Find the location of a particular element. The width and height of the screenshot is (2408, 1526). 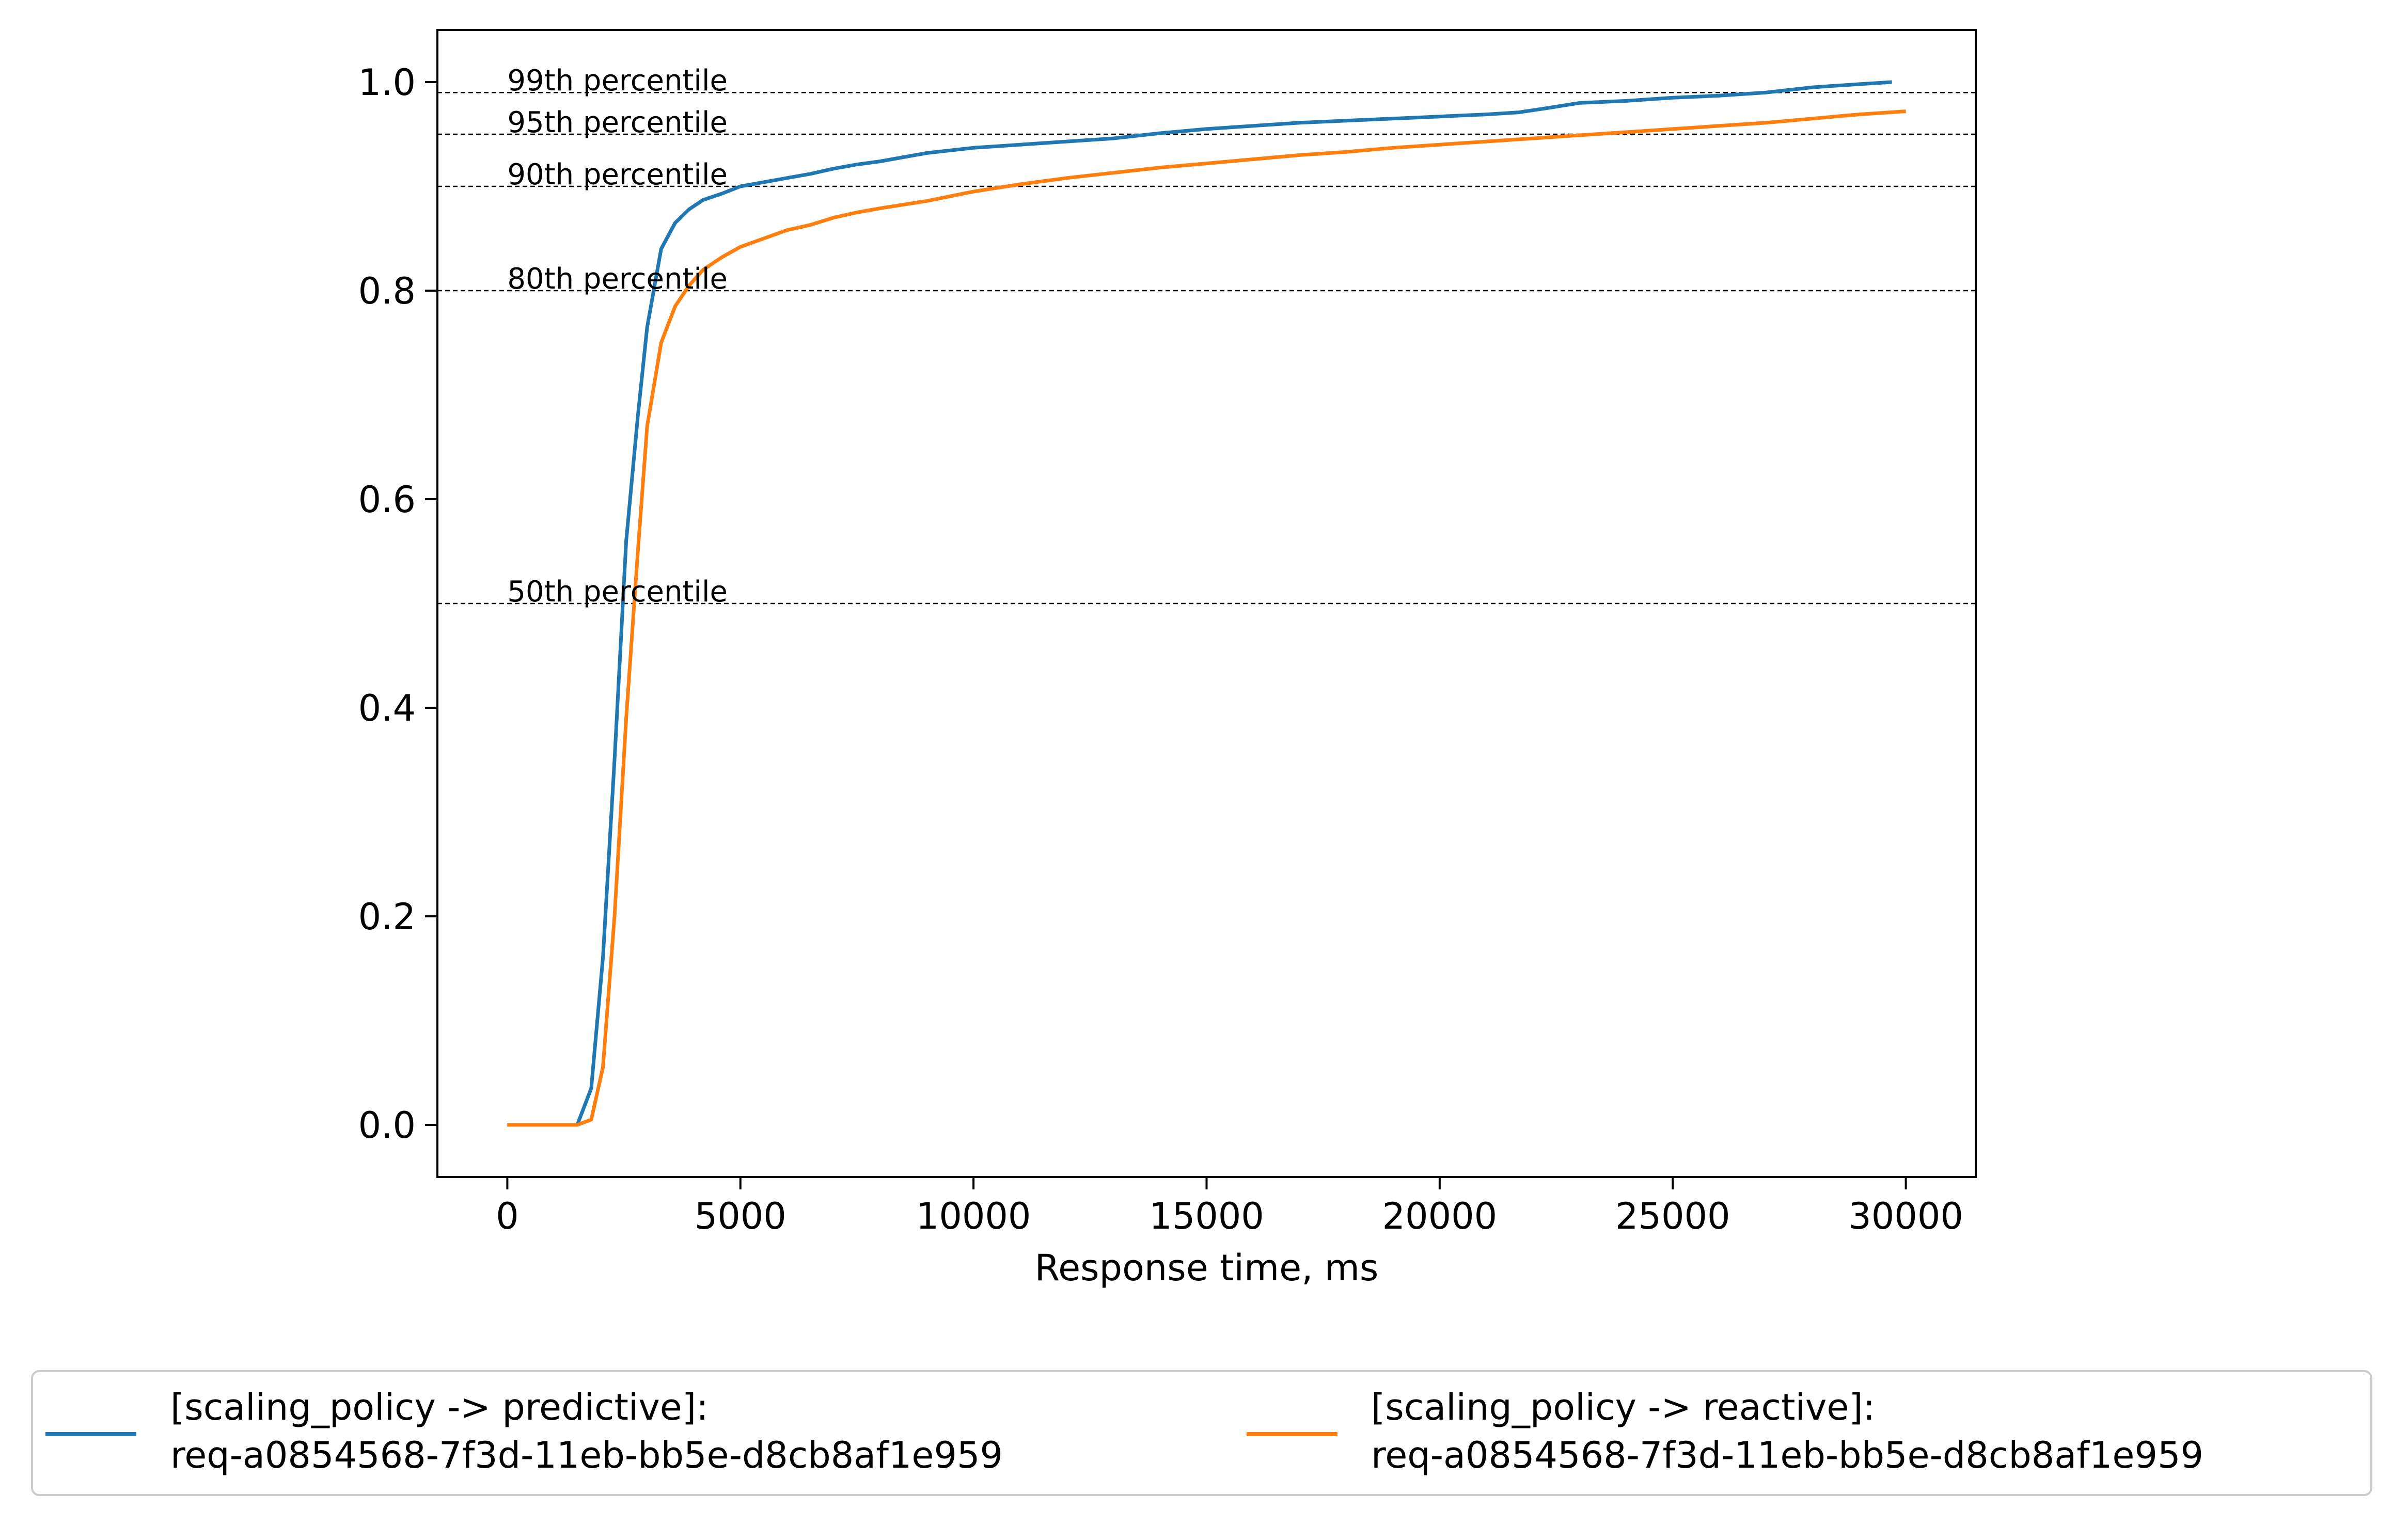

y-tick-label: 0.6 is located at coordinates (387, 500).